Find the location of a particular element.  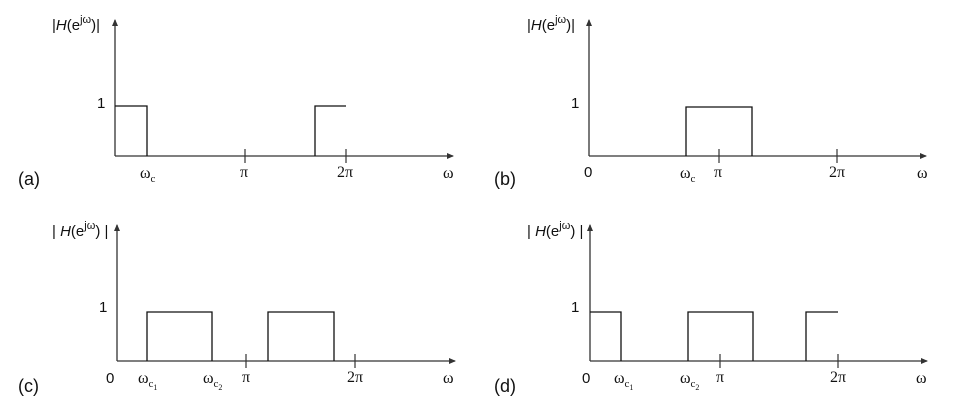

panel-b-zero-label: 0 is located at coordinates (588, 172).